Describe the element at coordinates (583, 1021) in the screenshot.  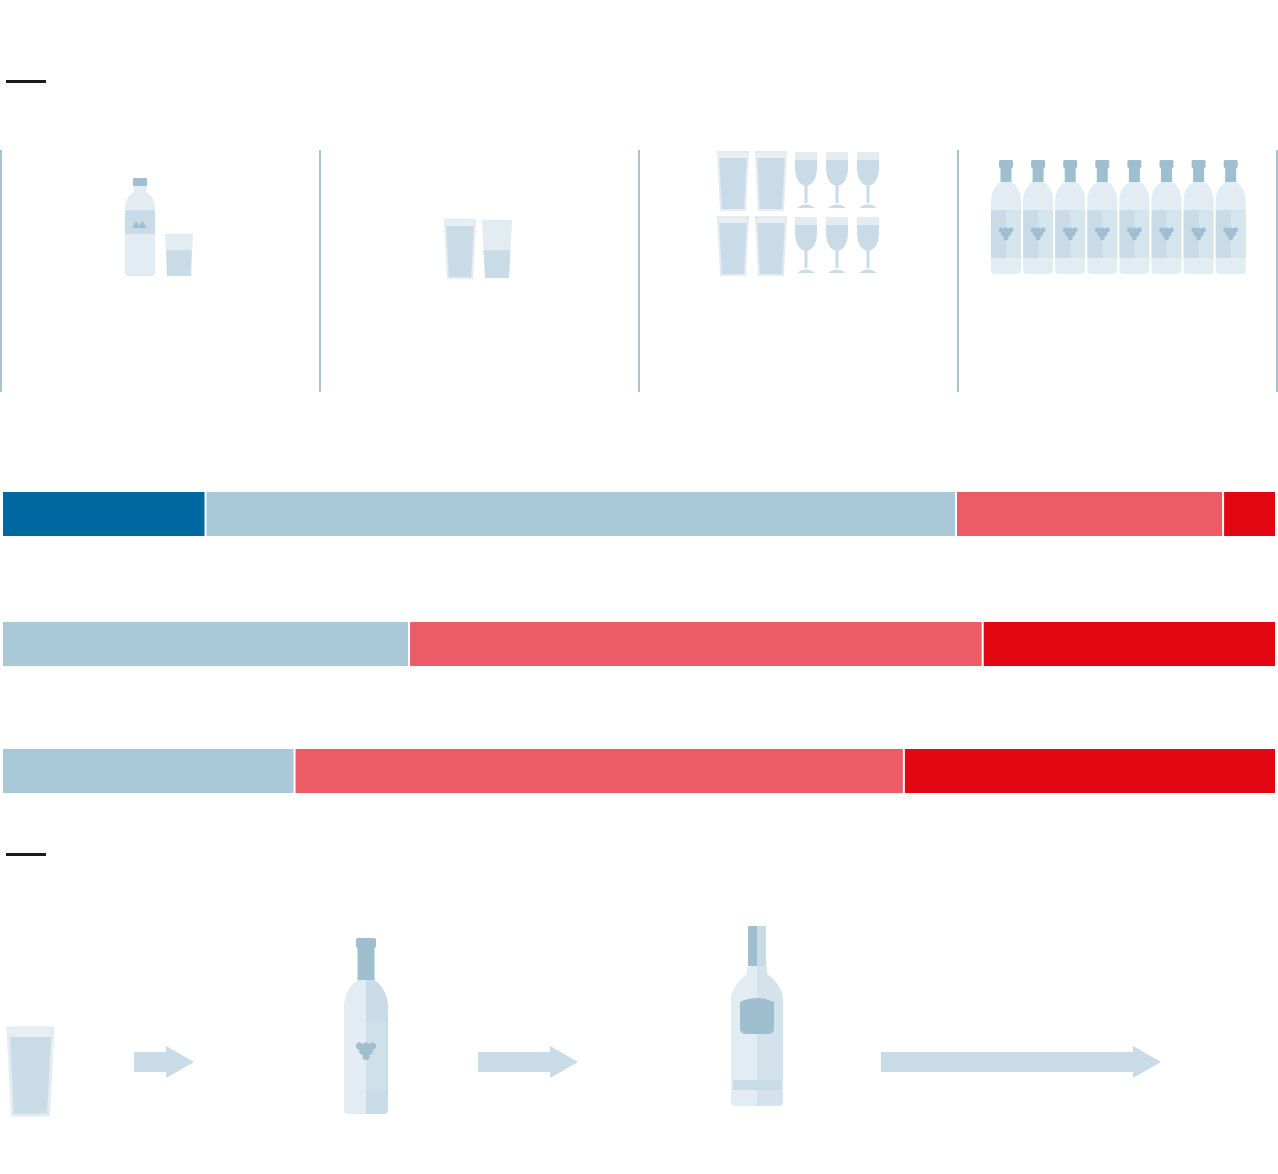
I see `drink-equivalence-flow` at that location.